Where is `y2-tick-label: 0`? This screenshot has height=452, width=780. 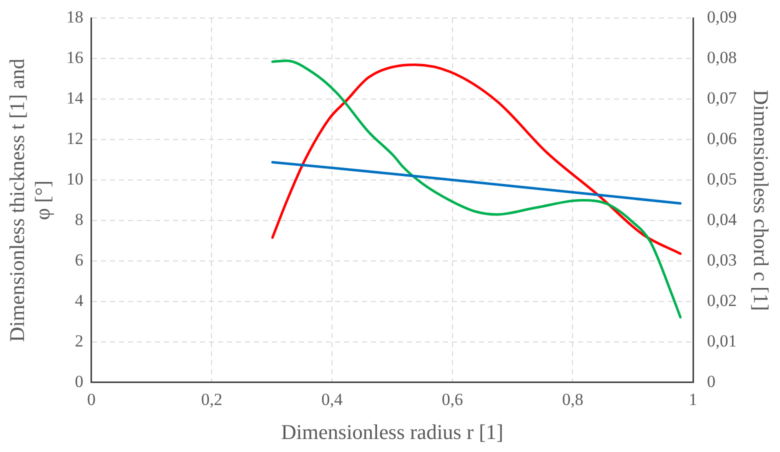
y2-tick-label: 0 is located at coordinates (711, 381).